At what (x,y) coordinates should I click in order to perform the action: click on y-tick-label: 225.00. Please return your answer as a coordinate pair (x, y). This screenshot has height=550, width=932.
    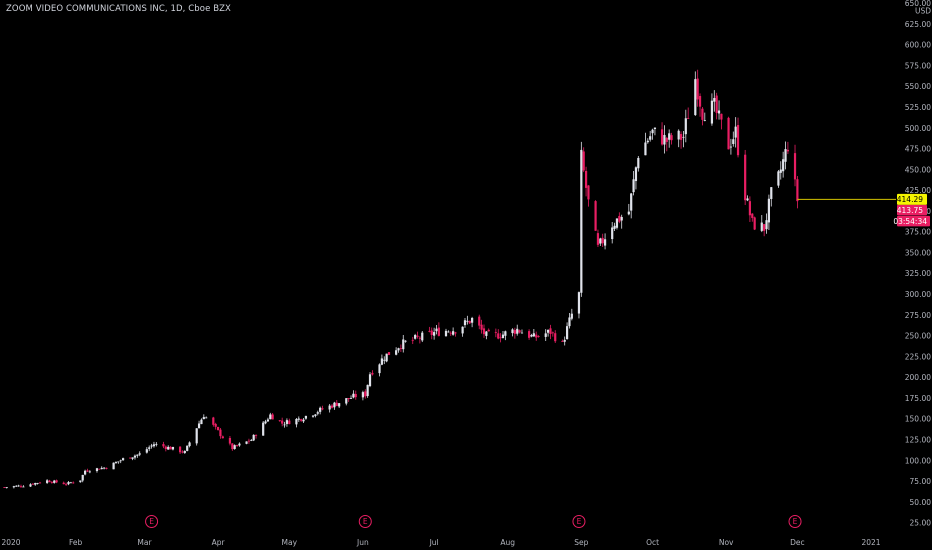
    Looking at the image, I should click on (918, 356).